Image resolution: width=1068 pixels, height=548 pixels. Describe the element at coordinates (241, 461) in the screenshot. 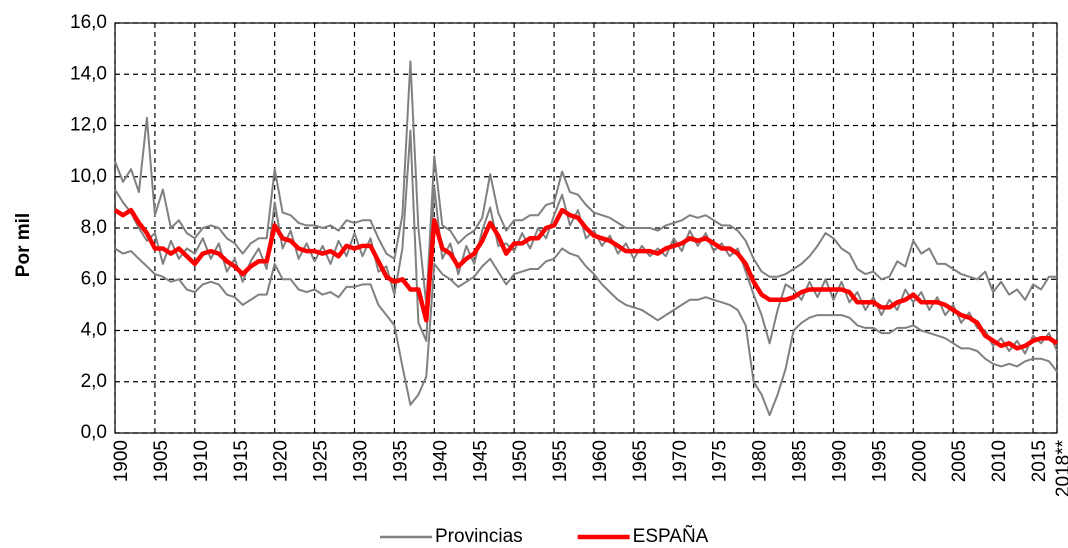

I see `x-tick-label: 1915` at that location.